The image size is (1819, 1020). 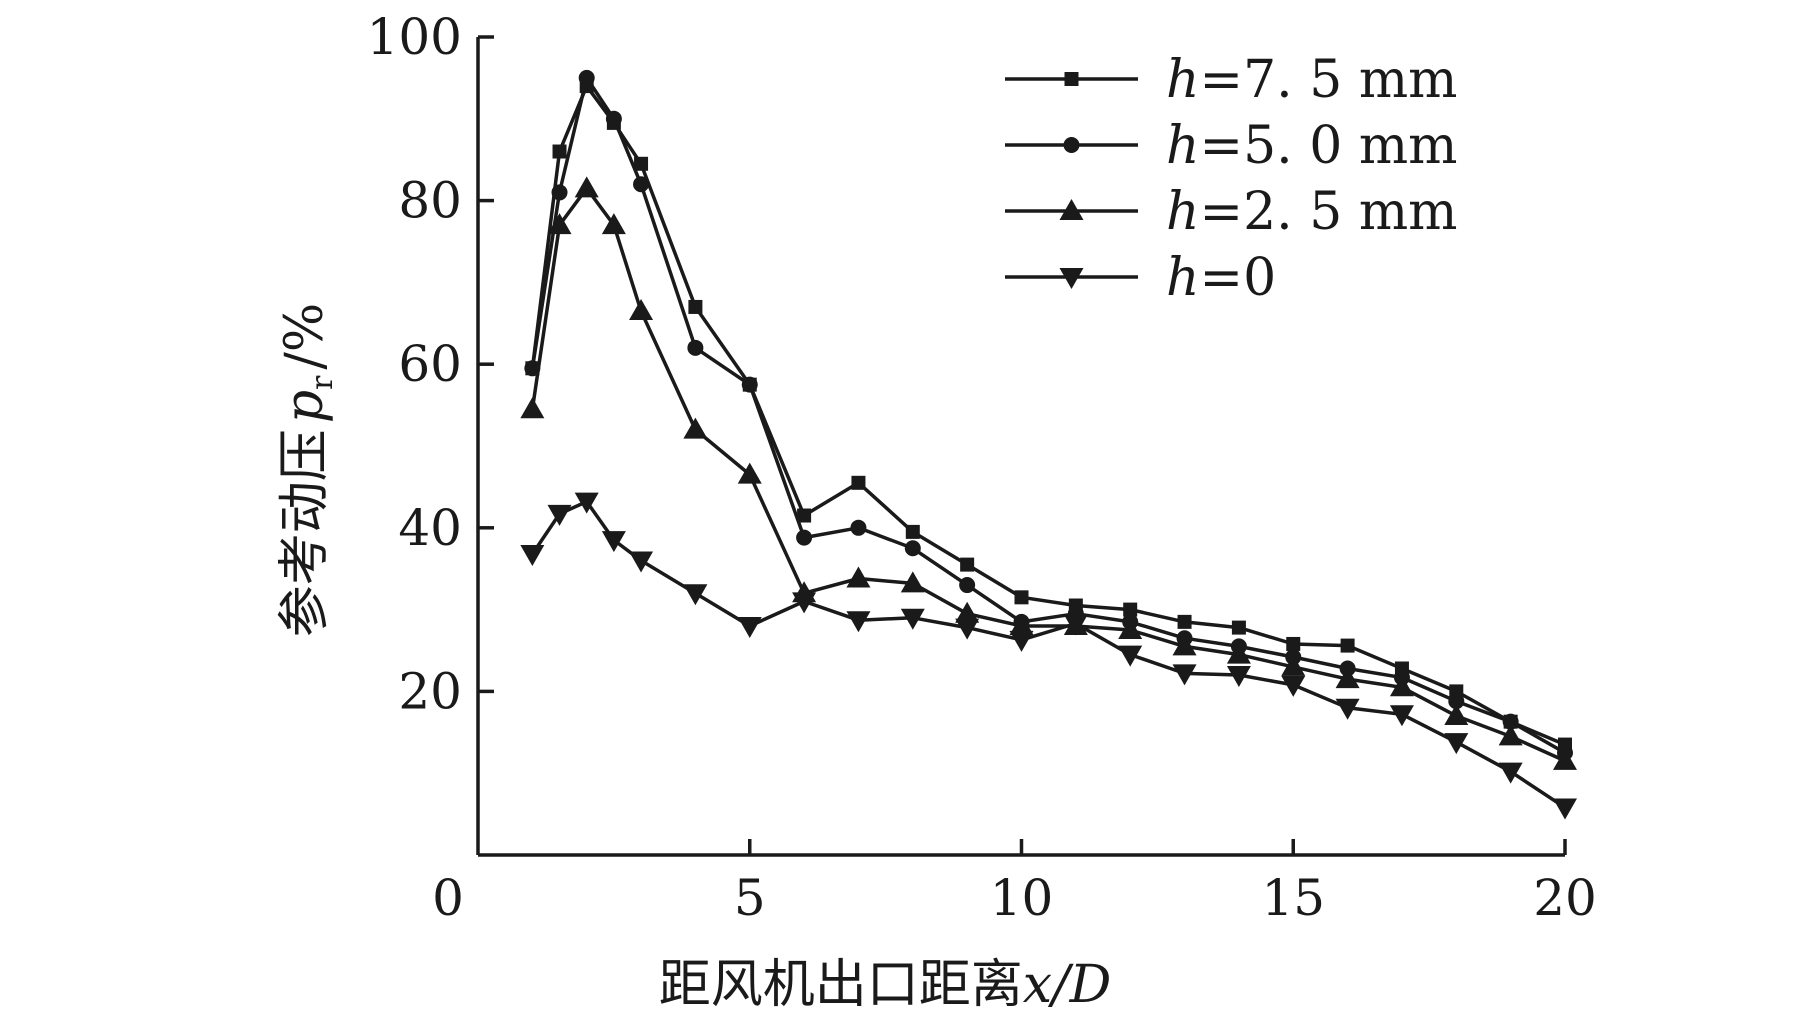 I want to click on legend-label: h=2. 5 mm, so click(x=1311, y=212).